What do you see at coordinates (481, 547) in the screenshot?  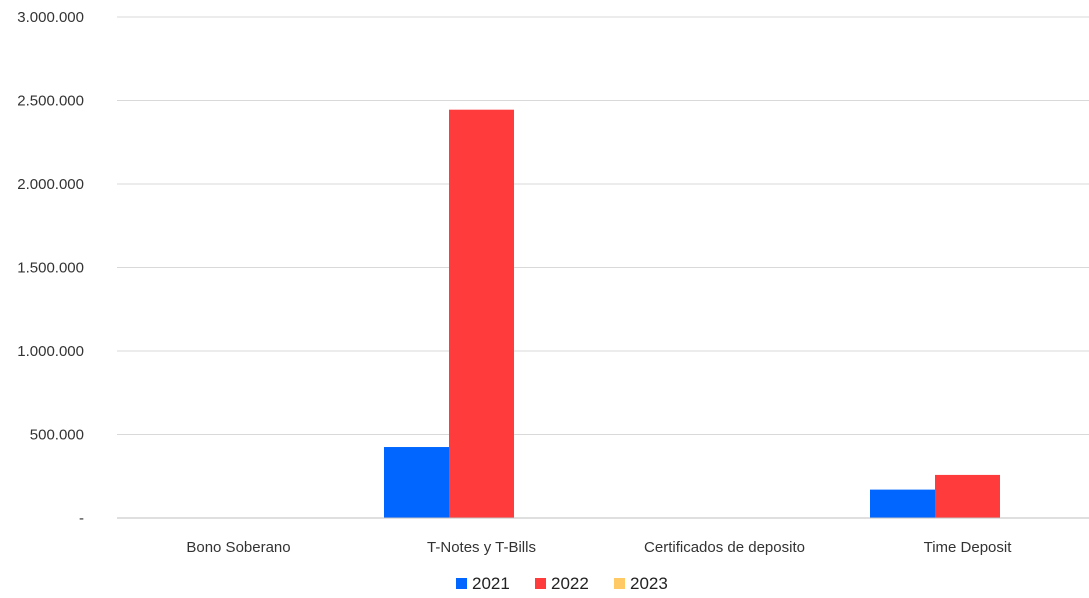 I see `x-category-label: T-Notes y T-Bills` at bounding box center [481, 547].